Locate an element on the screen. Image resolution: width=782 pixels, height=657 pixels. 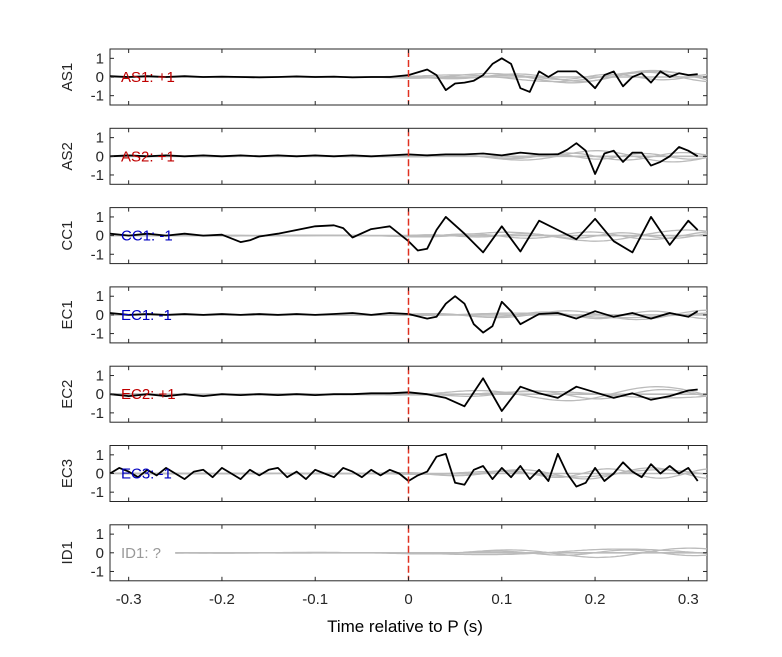
panel-as1-annotation: AS1: +1 is located at coordinates (148, 77).